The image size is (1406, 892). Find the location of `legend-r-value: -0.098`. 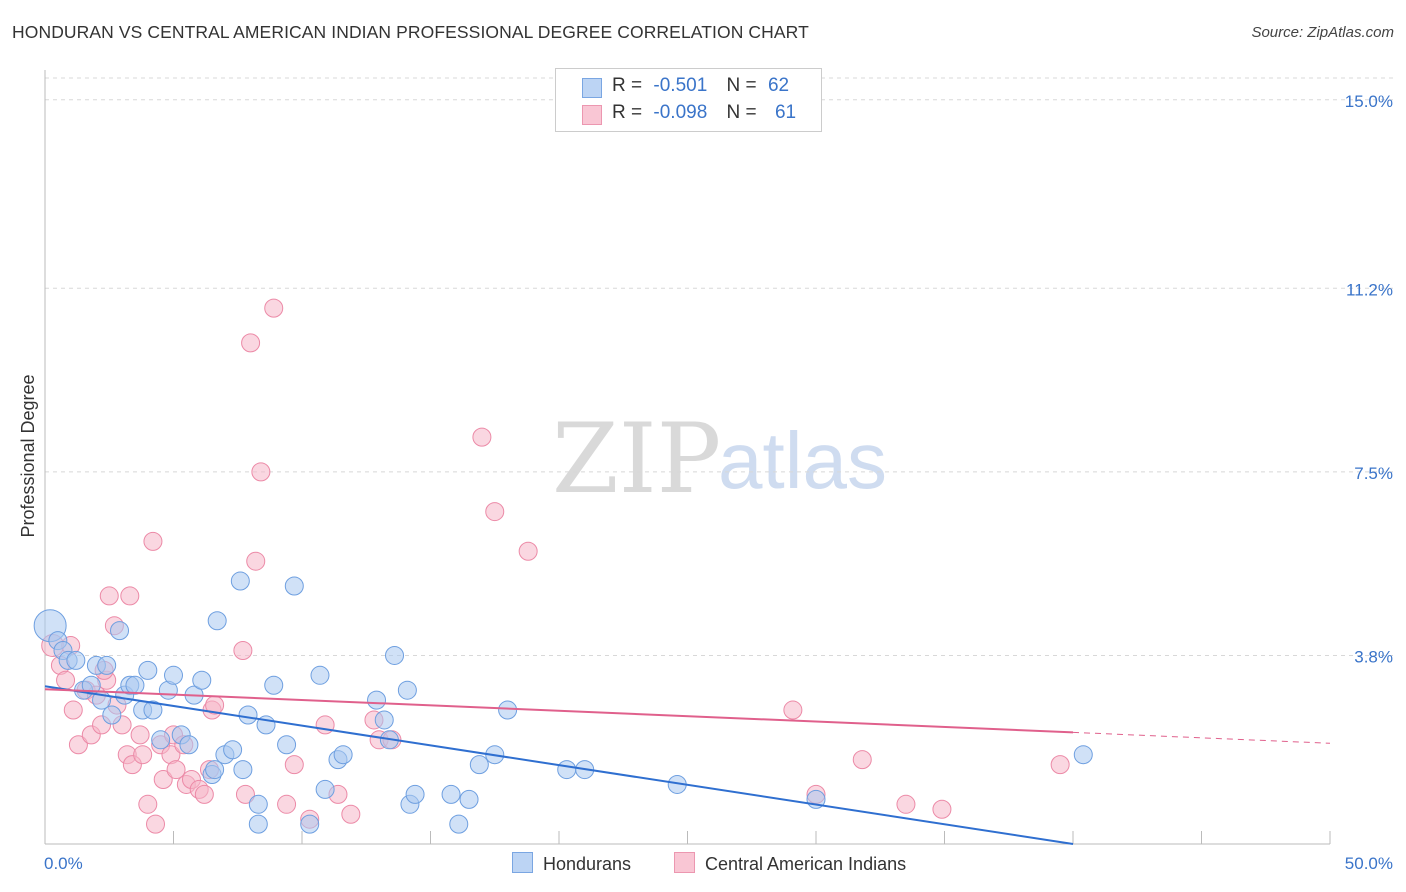

legend-r-value: -0.098 is located at coordinates (680, 112).